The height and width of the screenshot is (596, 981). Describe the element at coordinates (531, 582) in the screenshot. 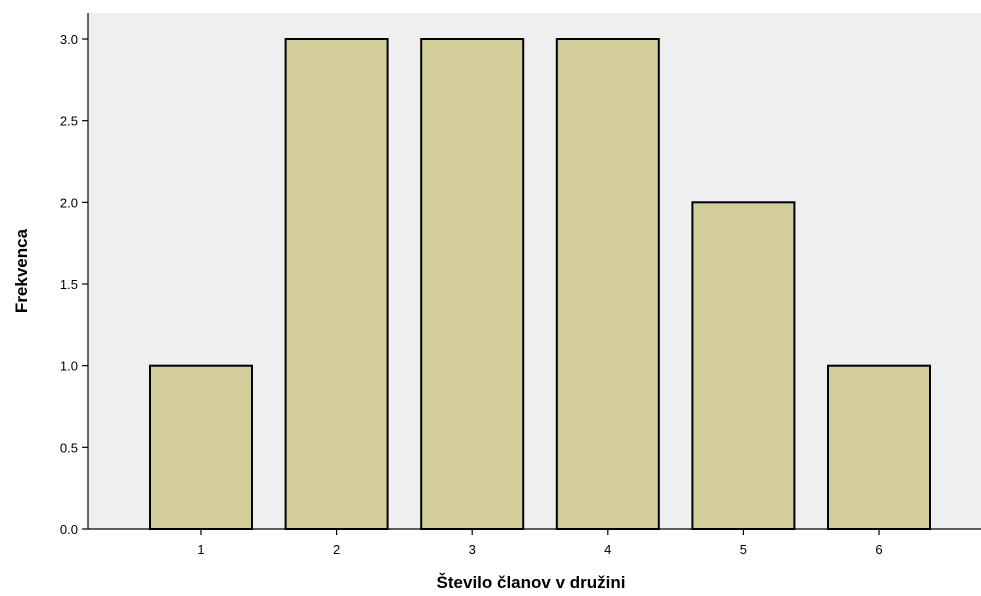

I see `x-axis-title: Število članov v družini` at that location.